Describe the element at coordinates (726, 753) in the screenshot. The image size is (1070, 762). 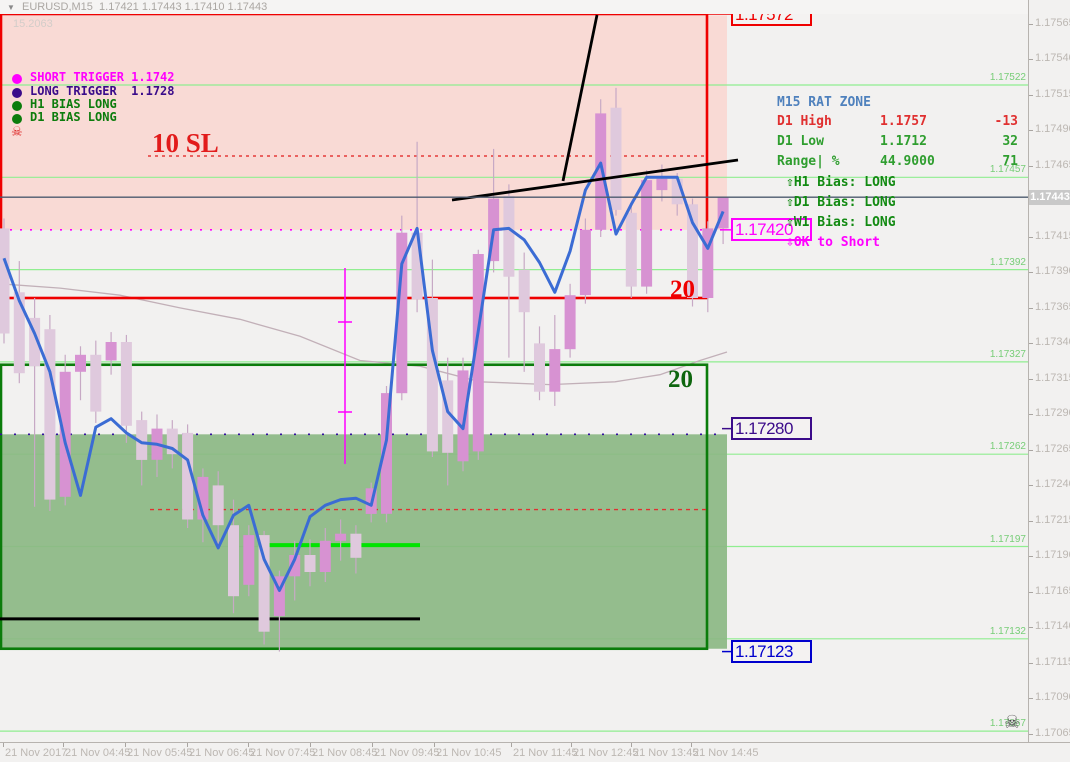
I see `time-axis-label: 21 Nov 14:45` at that location.